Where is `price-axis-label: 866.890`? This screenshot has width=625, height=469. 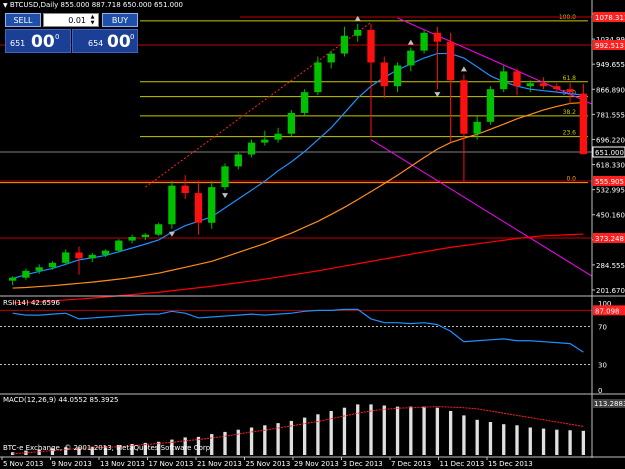
price-axis-label: 866.890 is located at coordinates (610, 90).